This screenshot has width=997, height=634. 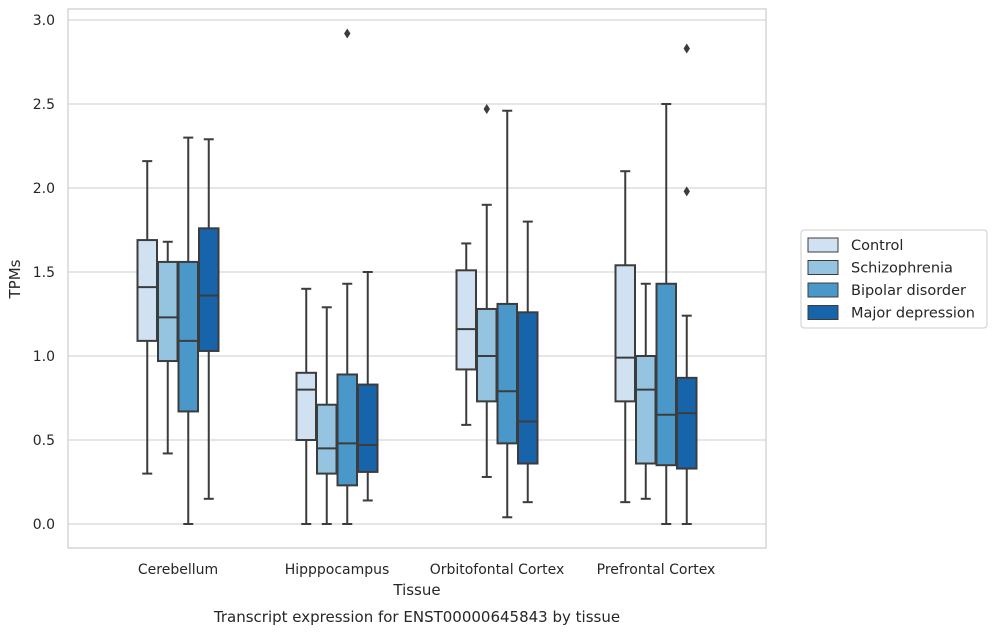 I want to click on y-tick-label: 1.0, so click(x=44, y=357).